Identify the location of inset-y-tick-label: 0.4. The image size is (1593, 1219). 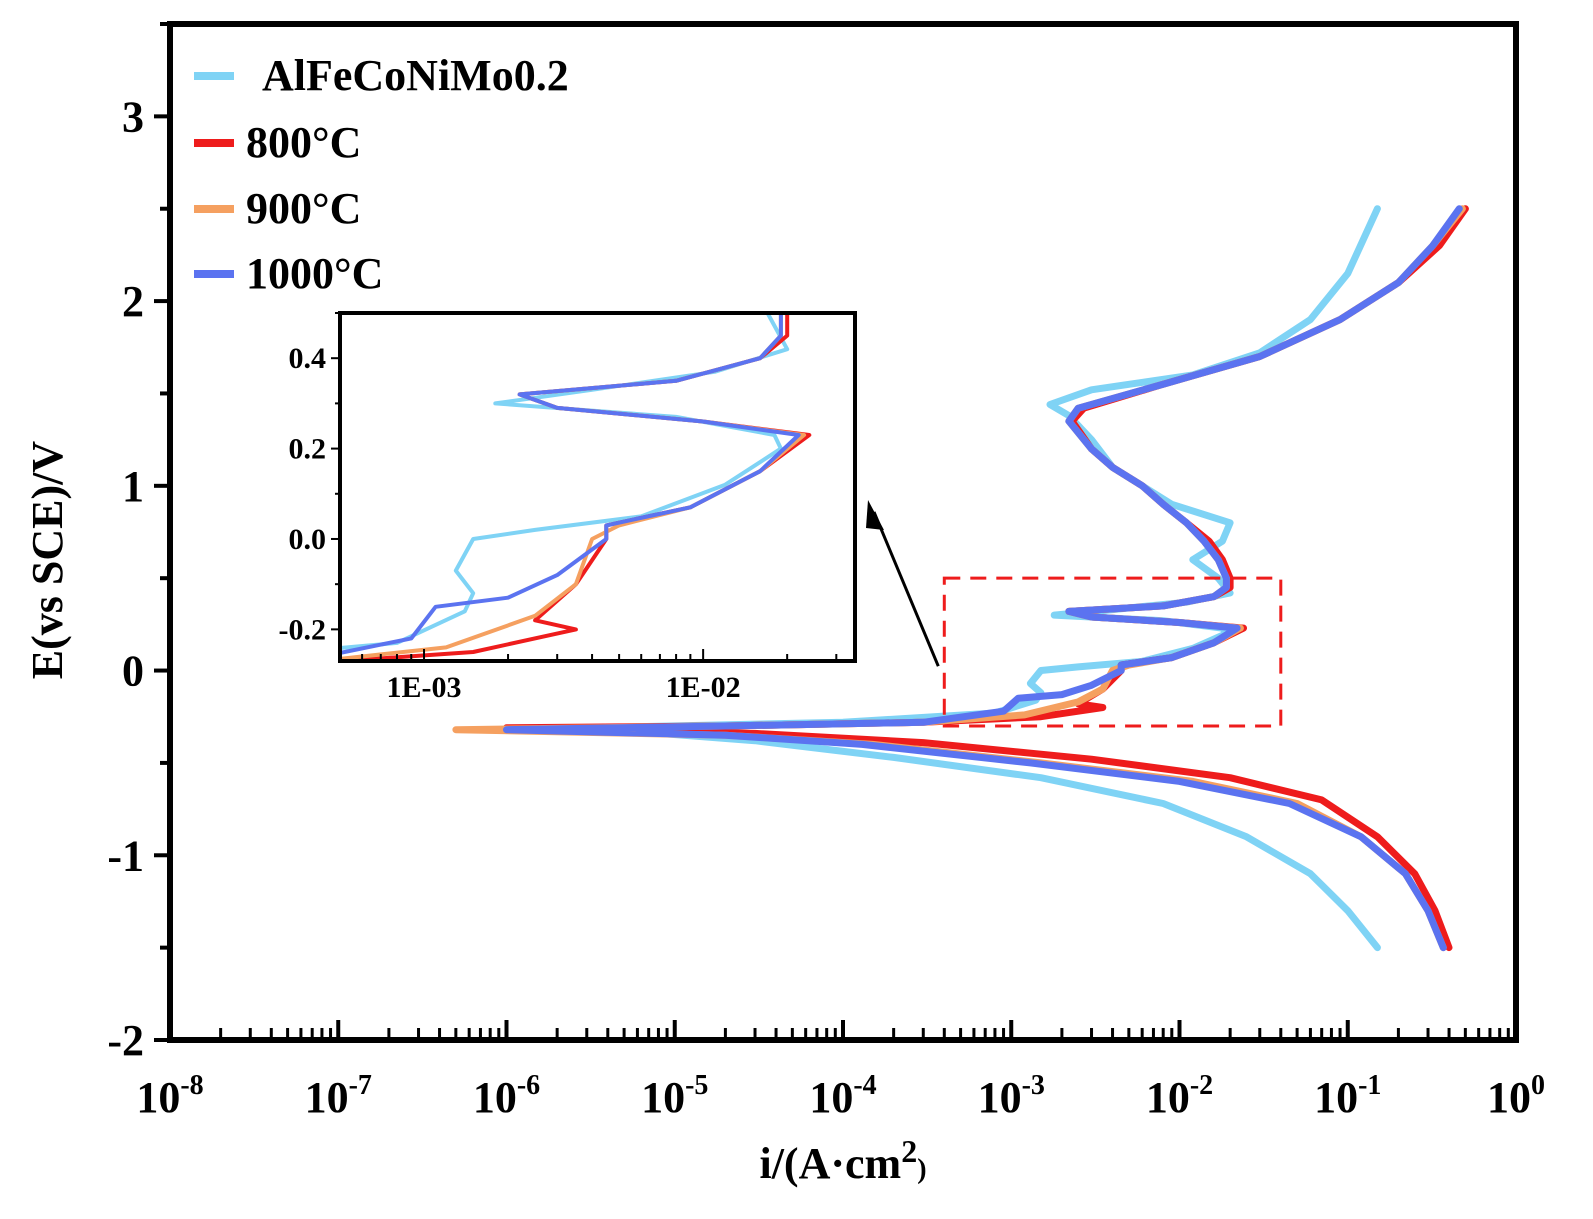
(308, 358).